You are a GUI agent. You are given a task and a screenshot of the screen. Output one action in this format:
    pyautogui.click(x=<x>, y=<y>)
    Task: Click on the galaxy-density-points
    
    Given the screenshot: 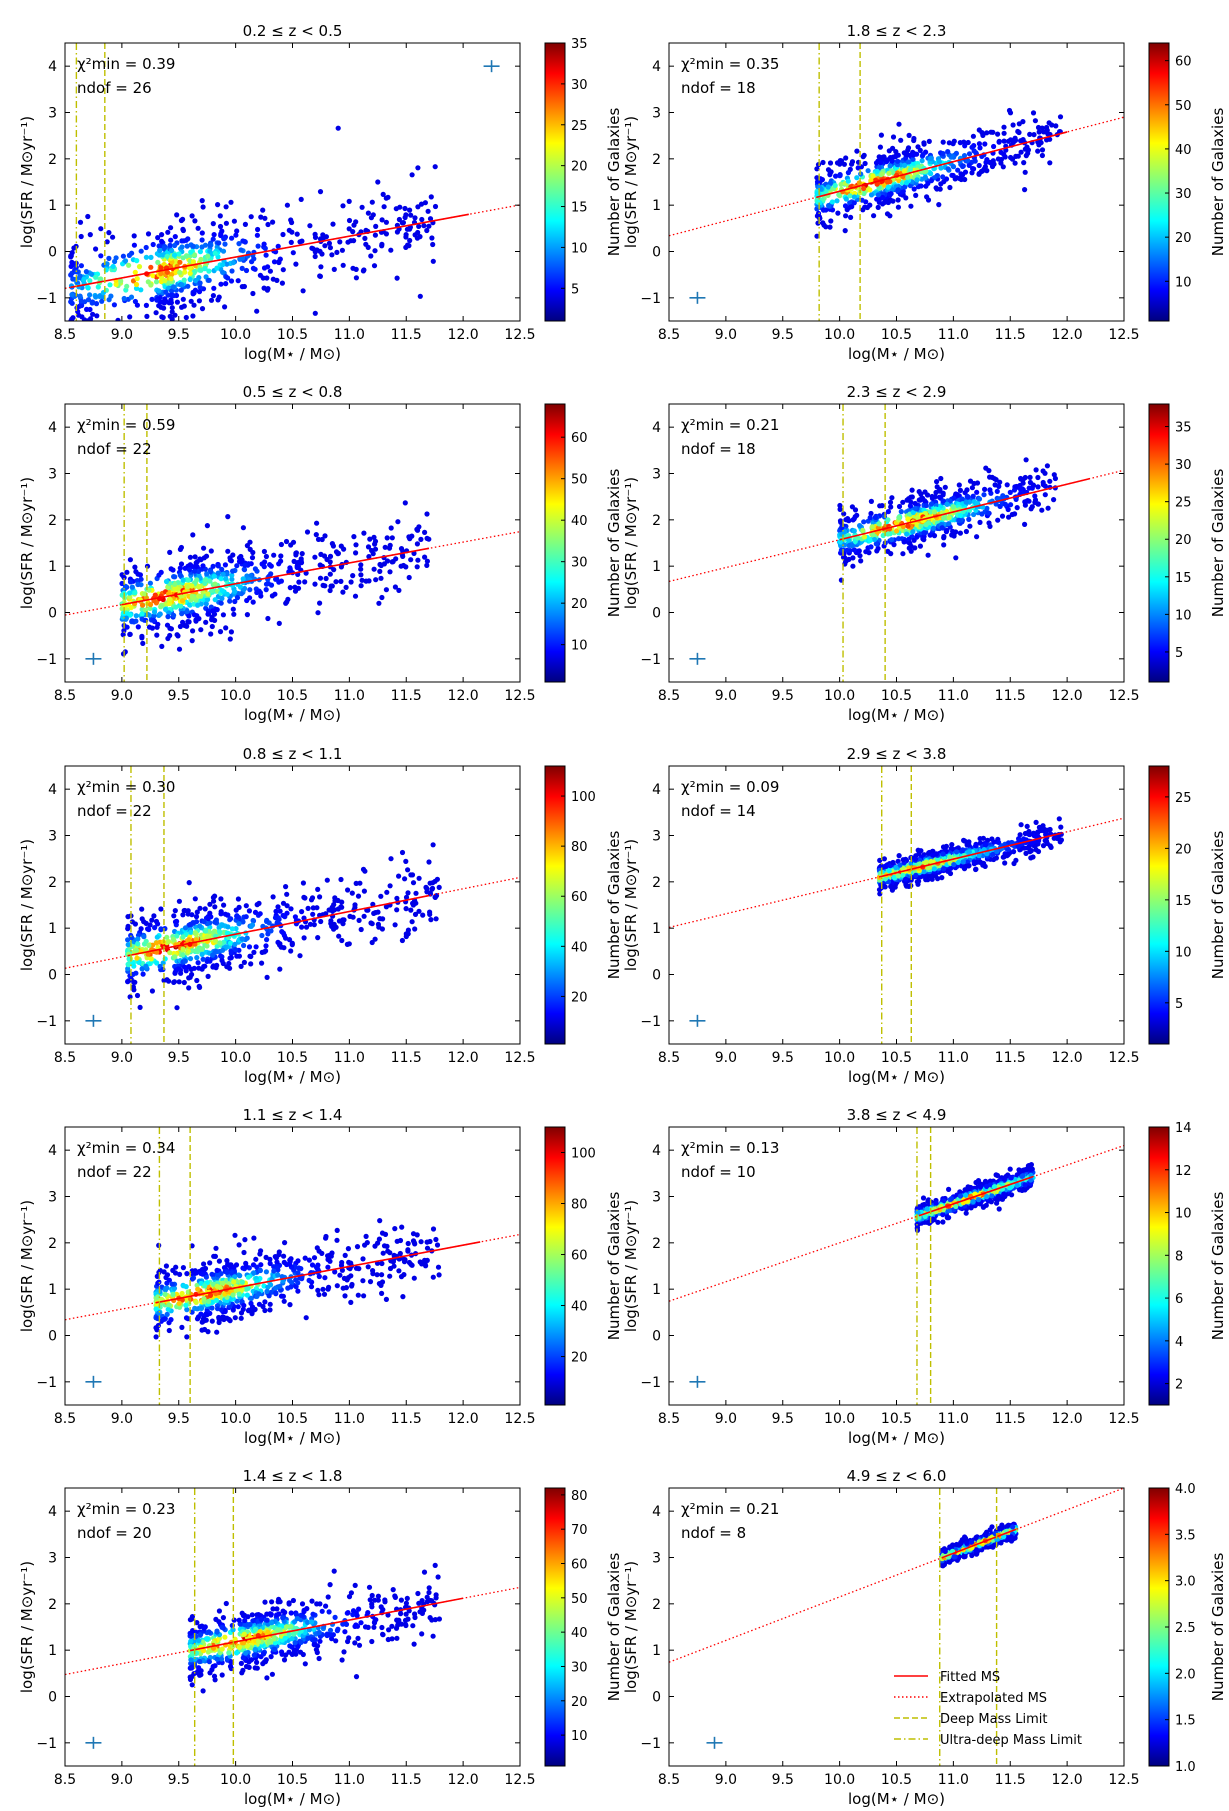 What is the action you would take?
    pyautogui.click(x=283, y=926)
    